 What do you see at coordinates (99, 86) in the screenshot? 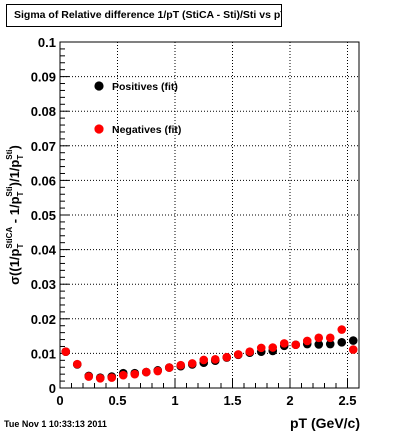
I see `legend-marker-positives` at bounding box center [99, 86].